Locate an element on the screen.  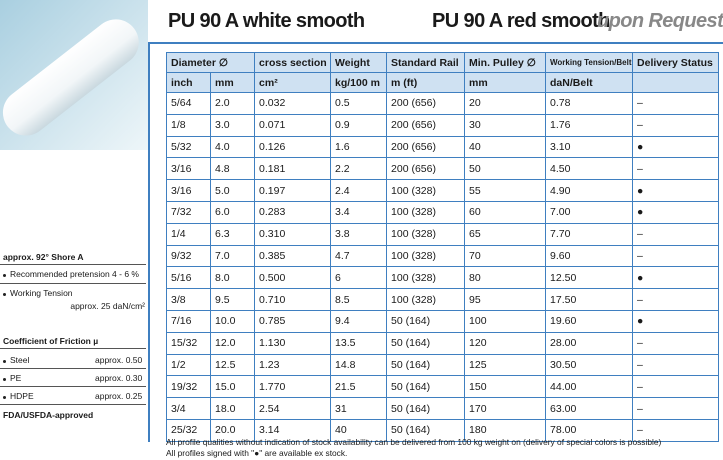
column-header: Standard Rail is located at coordinates (426, 62).